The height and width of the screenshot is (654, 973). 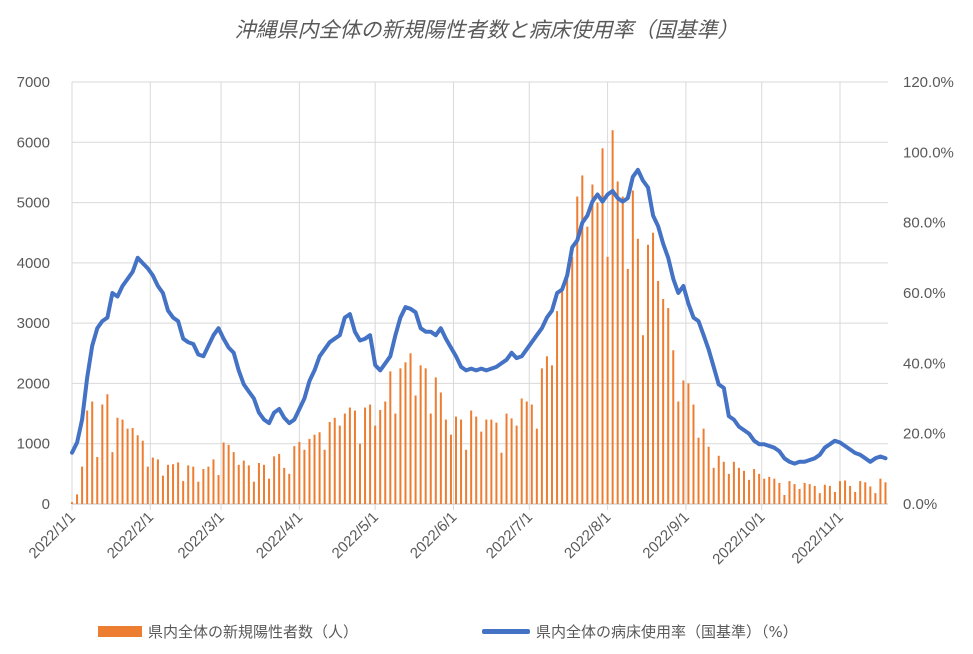 What do you see at coordinates (120, 631) in the screenshot?
I see `legend-swatch-bar` at bounding box center [120, 631].